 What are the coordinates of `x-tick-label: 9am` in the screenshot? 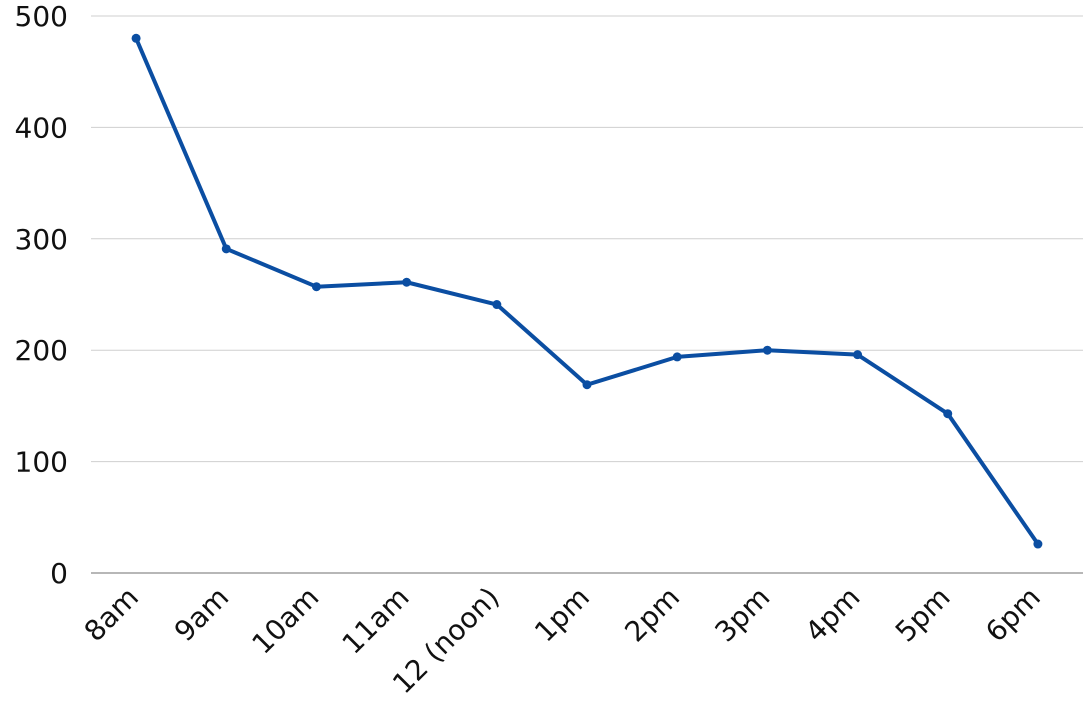 It's located at (201, 614).